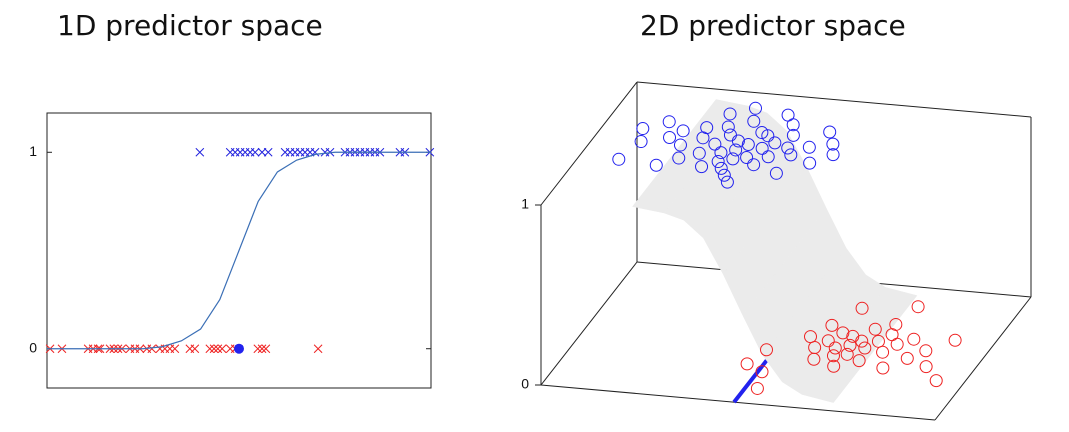 The image size is (1069, 432). Describe the element at coordinates (190, 25) in the screenshot. I see `chart-title: 1D predictor space` at that location.